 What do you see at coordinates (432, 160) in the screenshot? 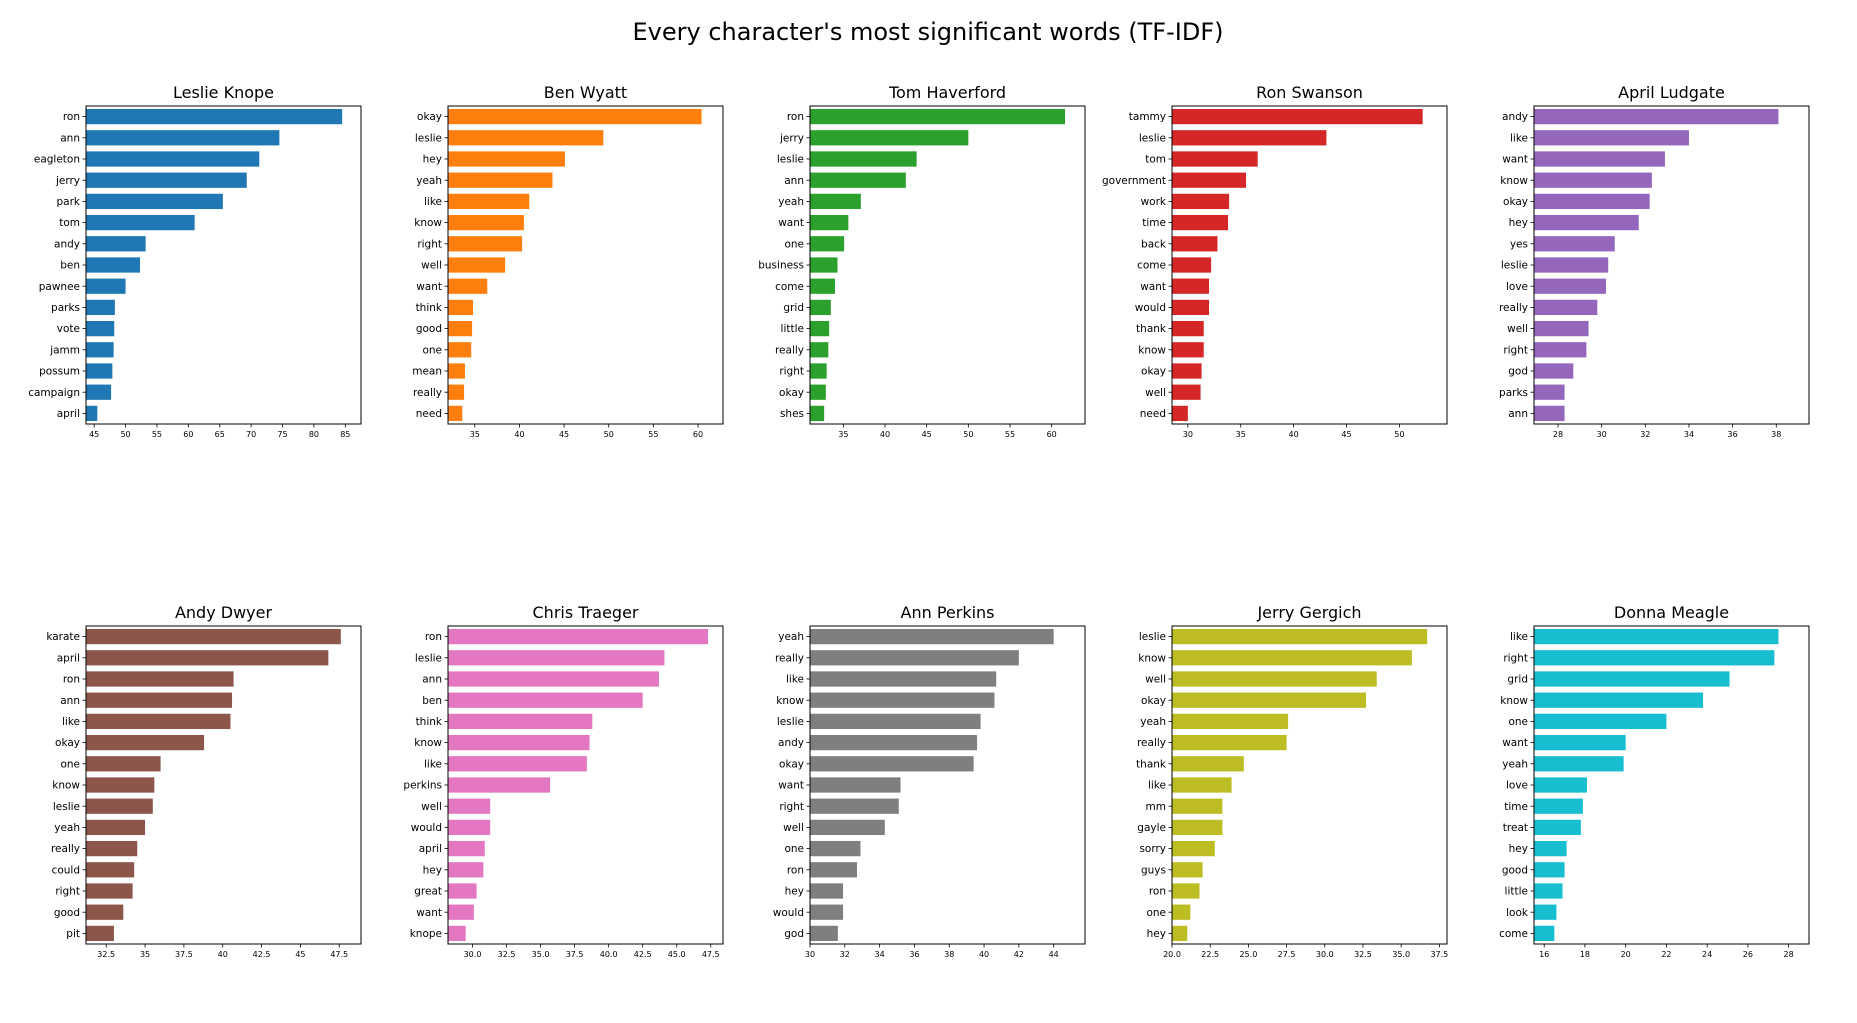
I see `y-tick-label: hey` at bounding box center [432, 160].